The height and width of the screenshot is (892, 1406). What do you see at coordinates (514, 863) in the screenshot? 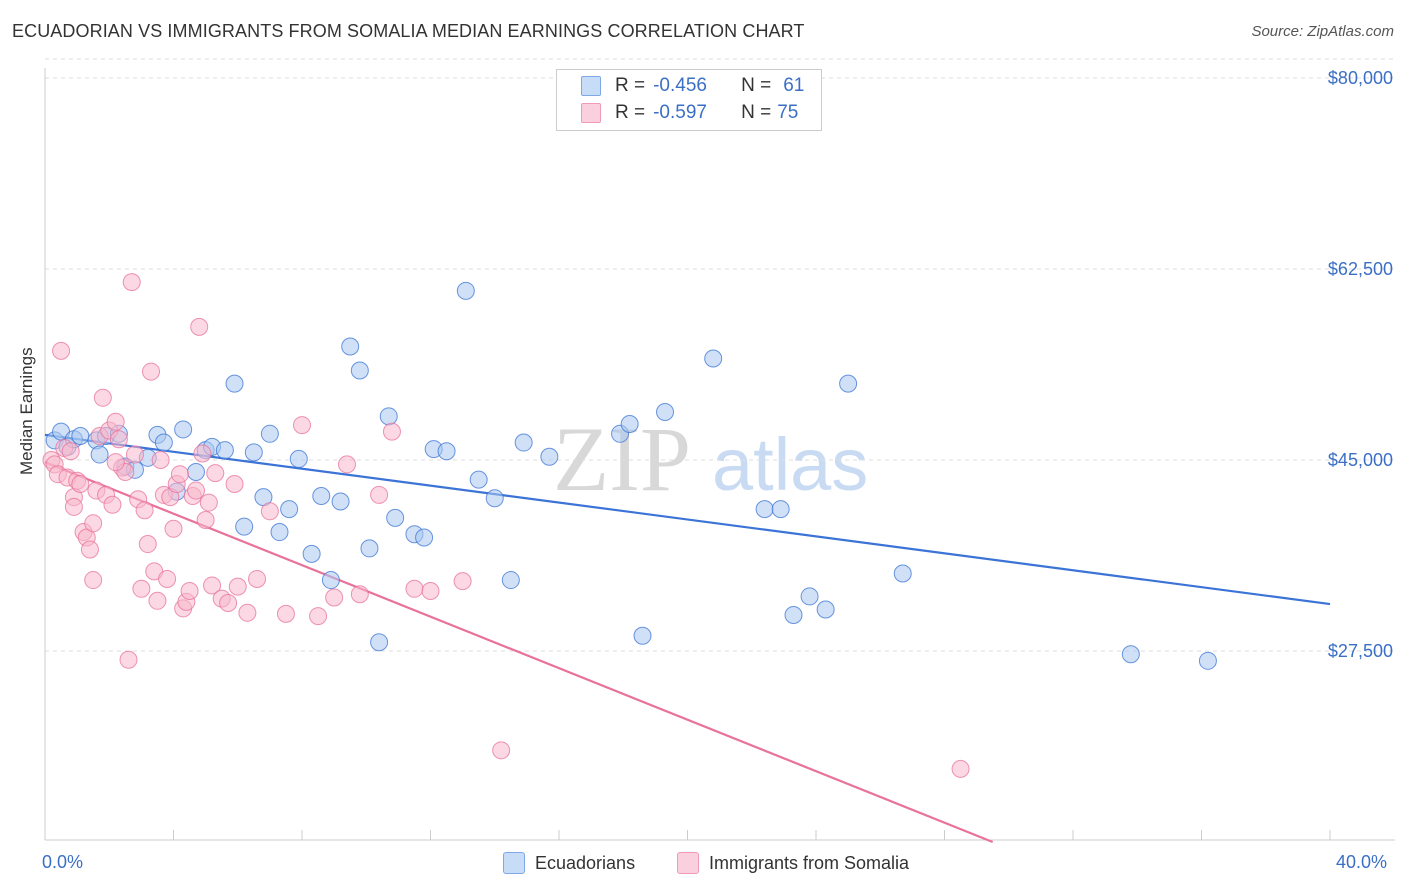
I see `series-swatch-ecuadorians` at bounding box center [514, 863].